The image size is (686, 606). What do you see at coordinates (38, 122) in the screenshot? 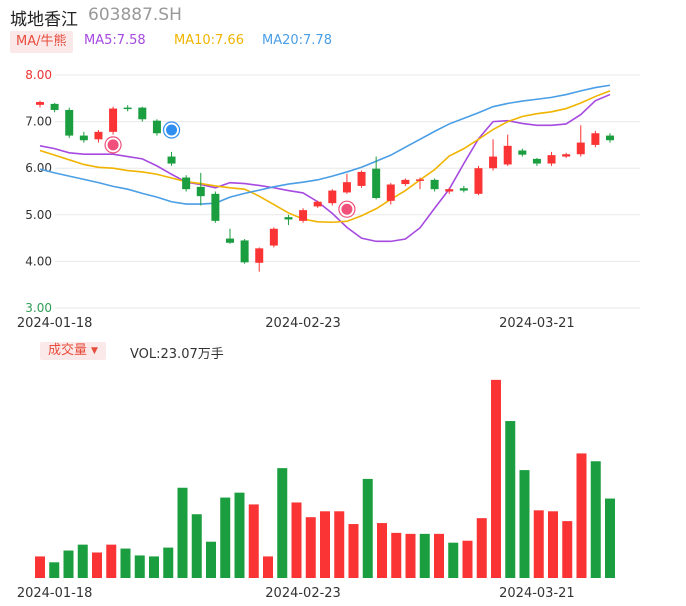
I see `y-tick-label: 7.00` at bounding box center [38, 122].